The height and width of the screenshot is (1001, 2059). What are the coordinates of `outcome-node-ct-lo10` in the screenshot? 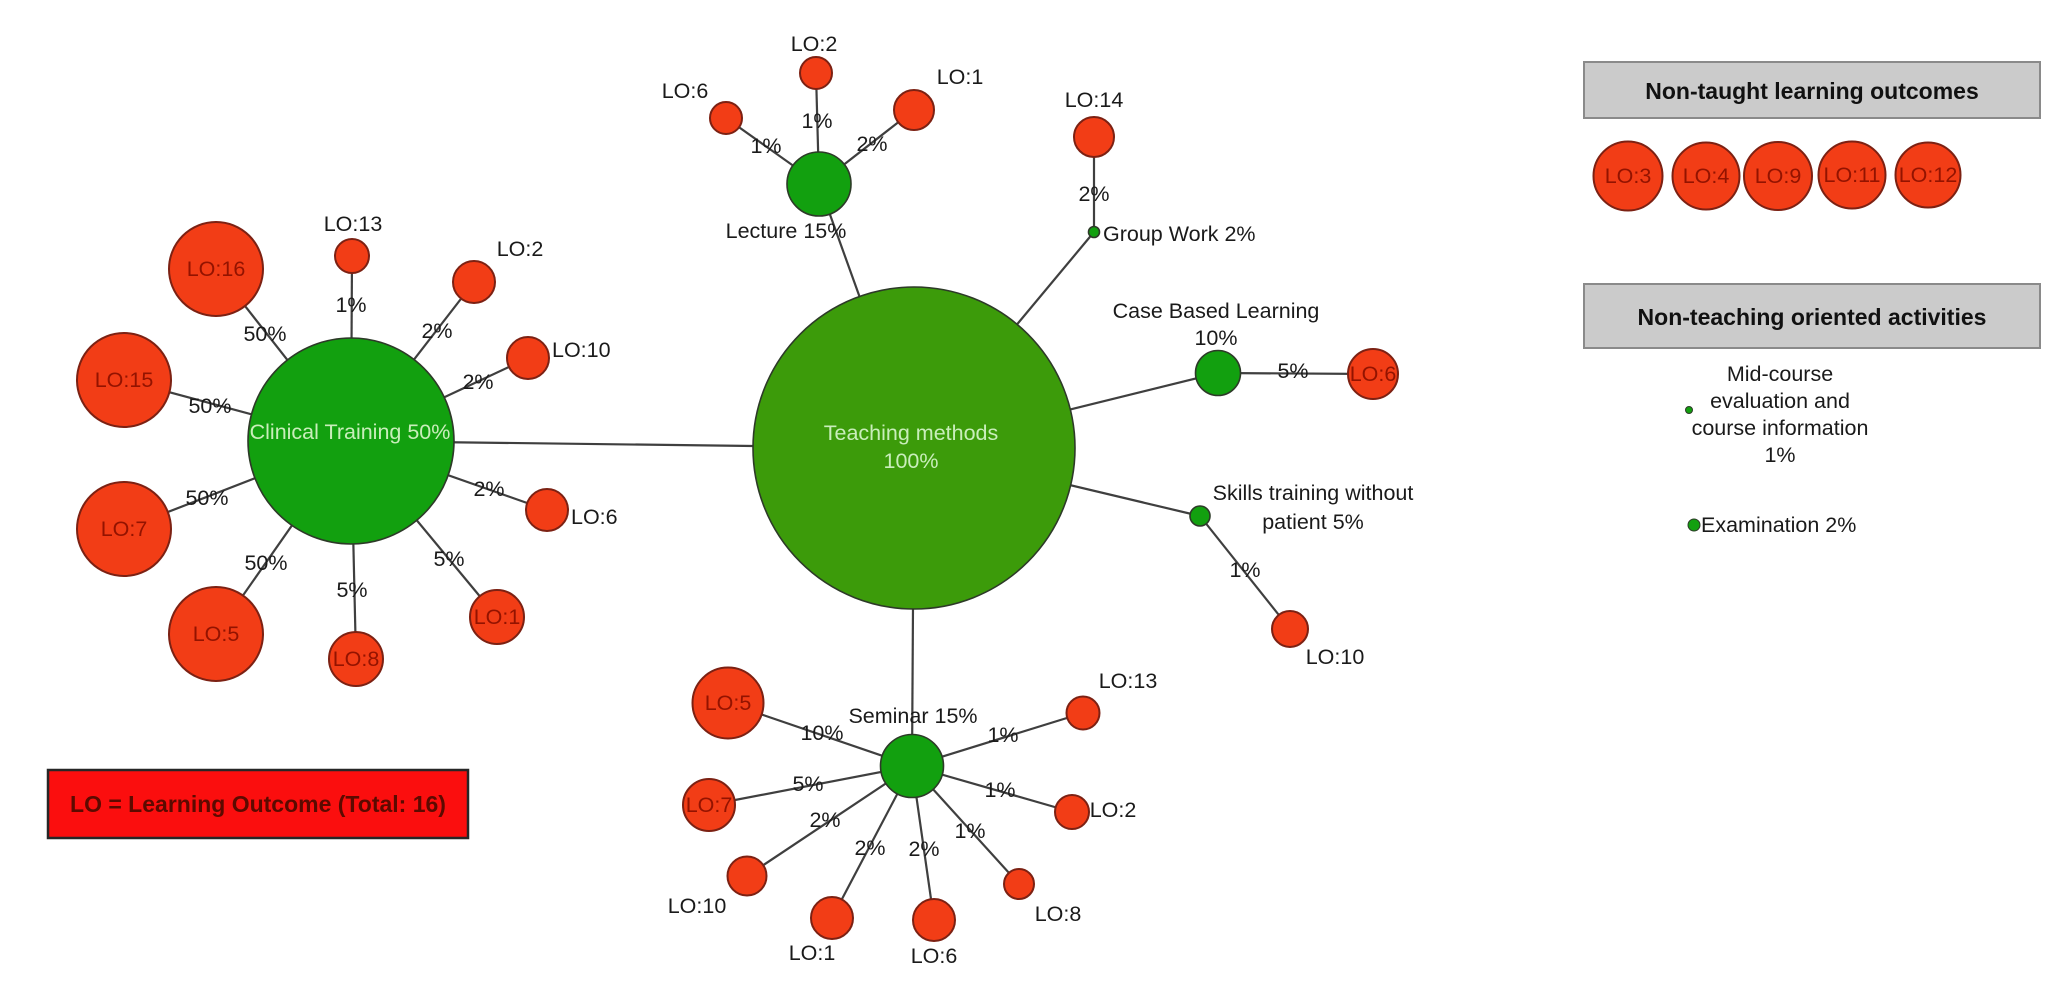 It's located at (528, 358).